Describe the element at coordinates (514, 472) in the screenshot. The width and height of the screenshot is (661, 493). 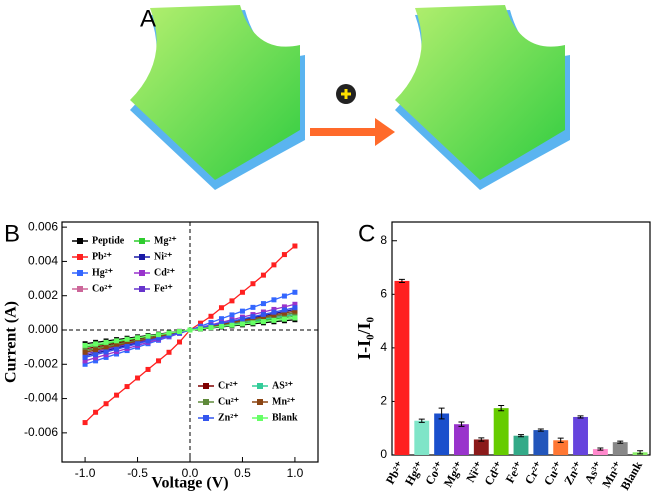
I see `x-tick-label: Fe³⁺` at that location.